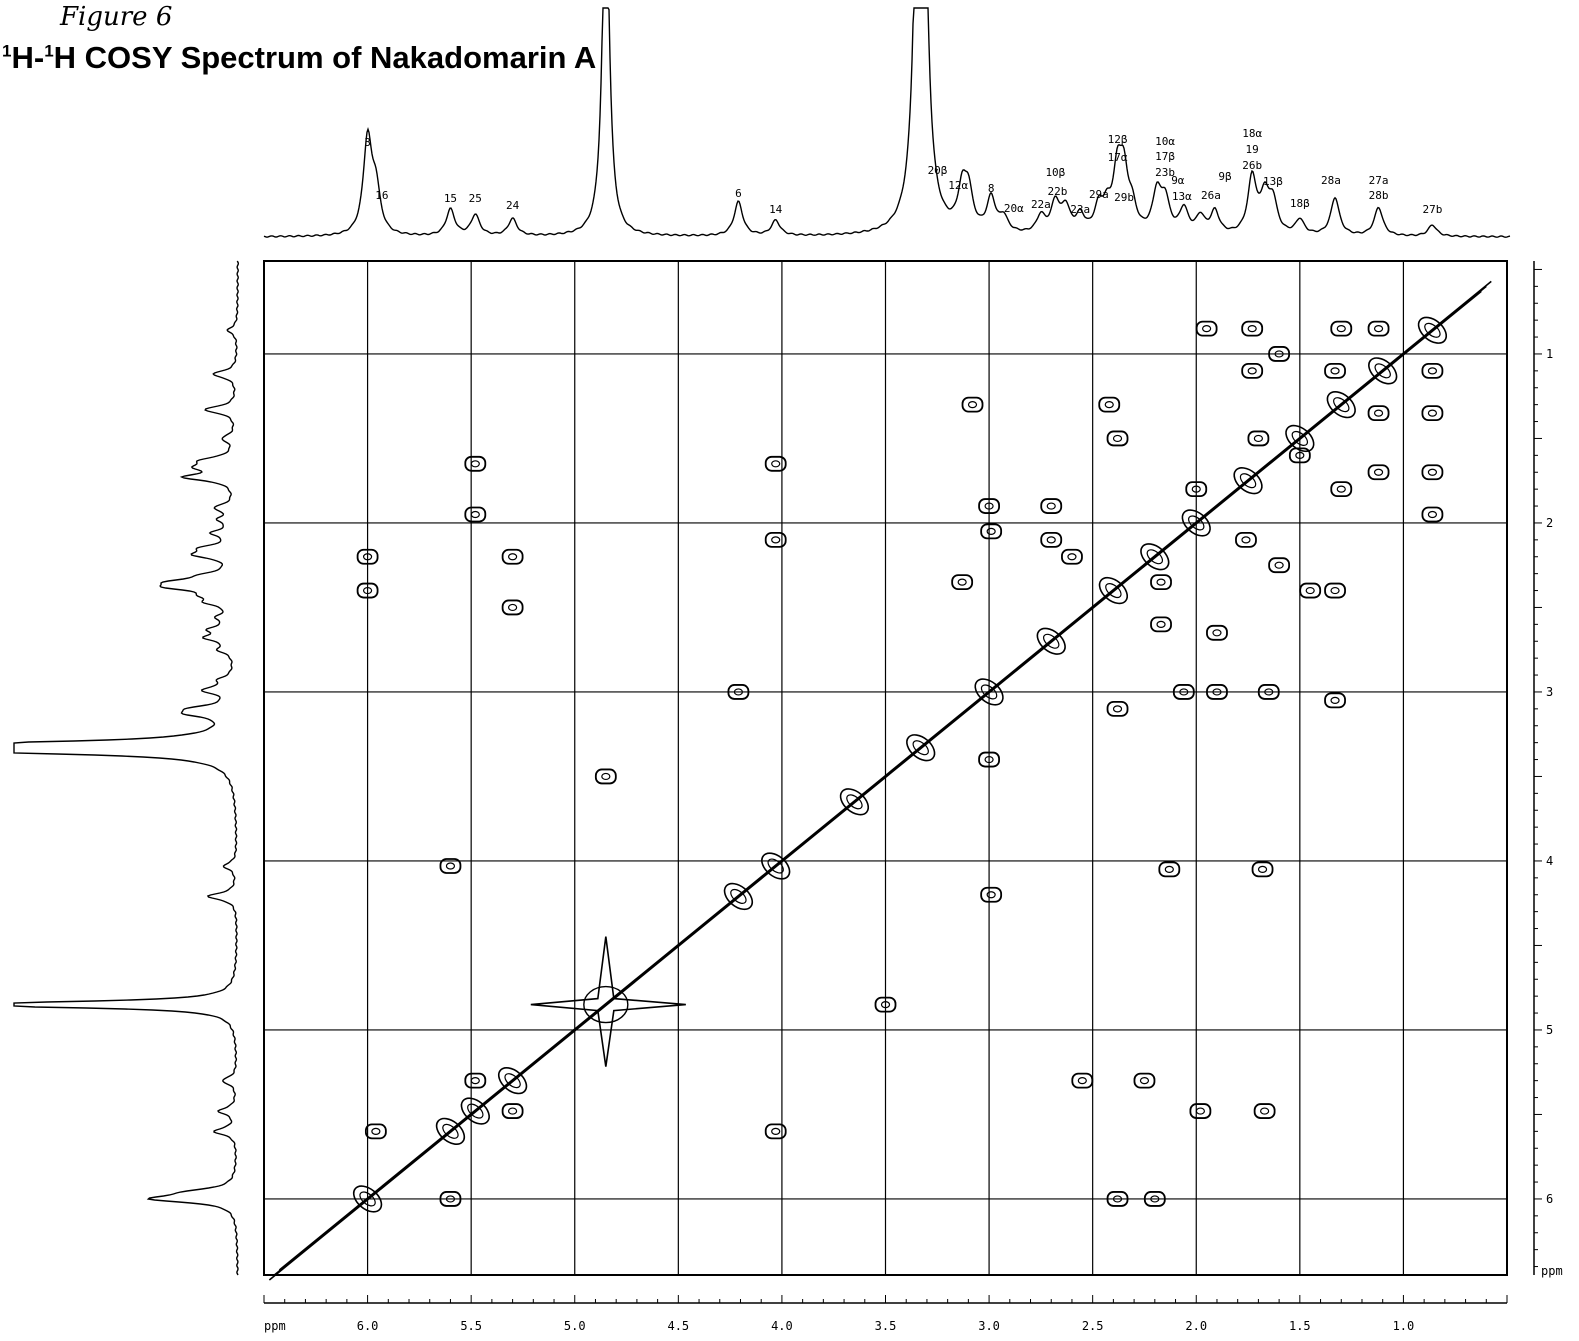  I want to click on peak-label: 28a, so click(1331, 180).